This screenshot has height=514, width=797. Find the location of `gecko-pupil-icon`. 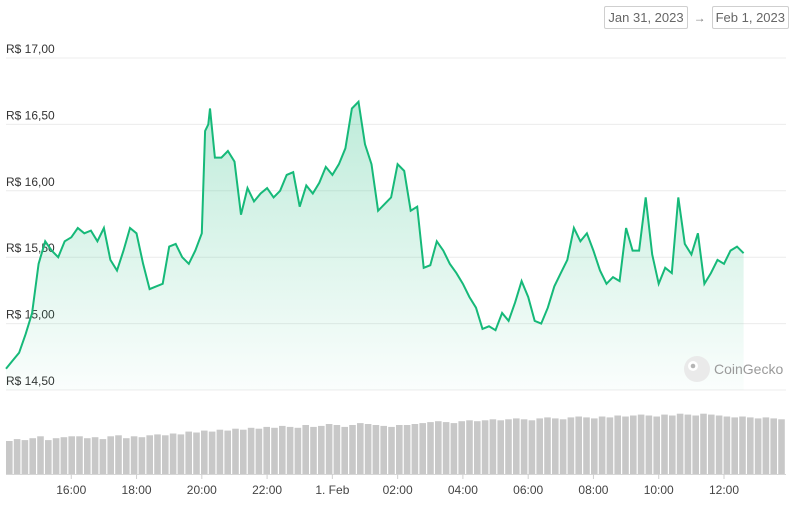

gecko-pupil-icon is located at coordinates (693, 366).